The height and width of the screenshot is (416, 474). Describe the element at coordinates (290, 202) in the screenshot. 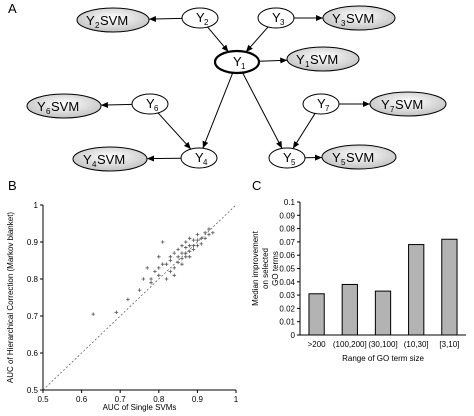

I see `y-tick-label: 0.1` at that location.